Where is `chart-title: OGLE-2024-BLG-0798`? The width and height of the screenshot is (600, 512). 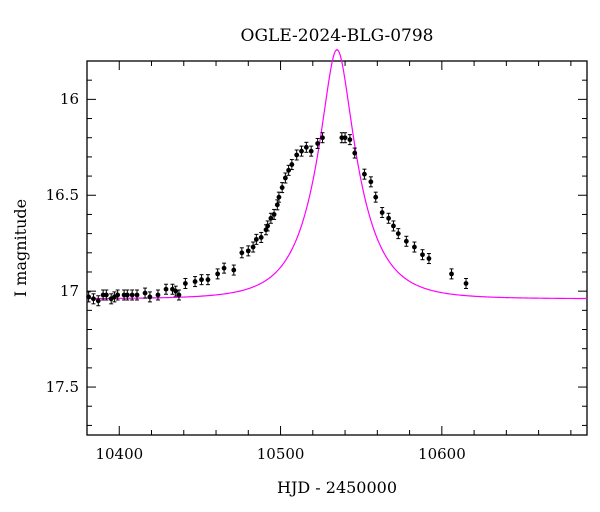 chart-title: OGLE-2024-BLG-0798 is located at coordinates (337, 36).